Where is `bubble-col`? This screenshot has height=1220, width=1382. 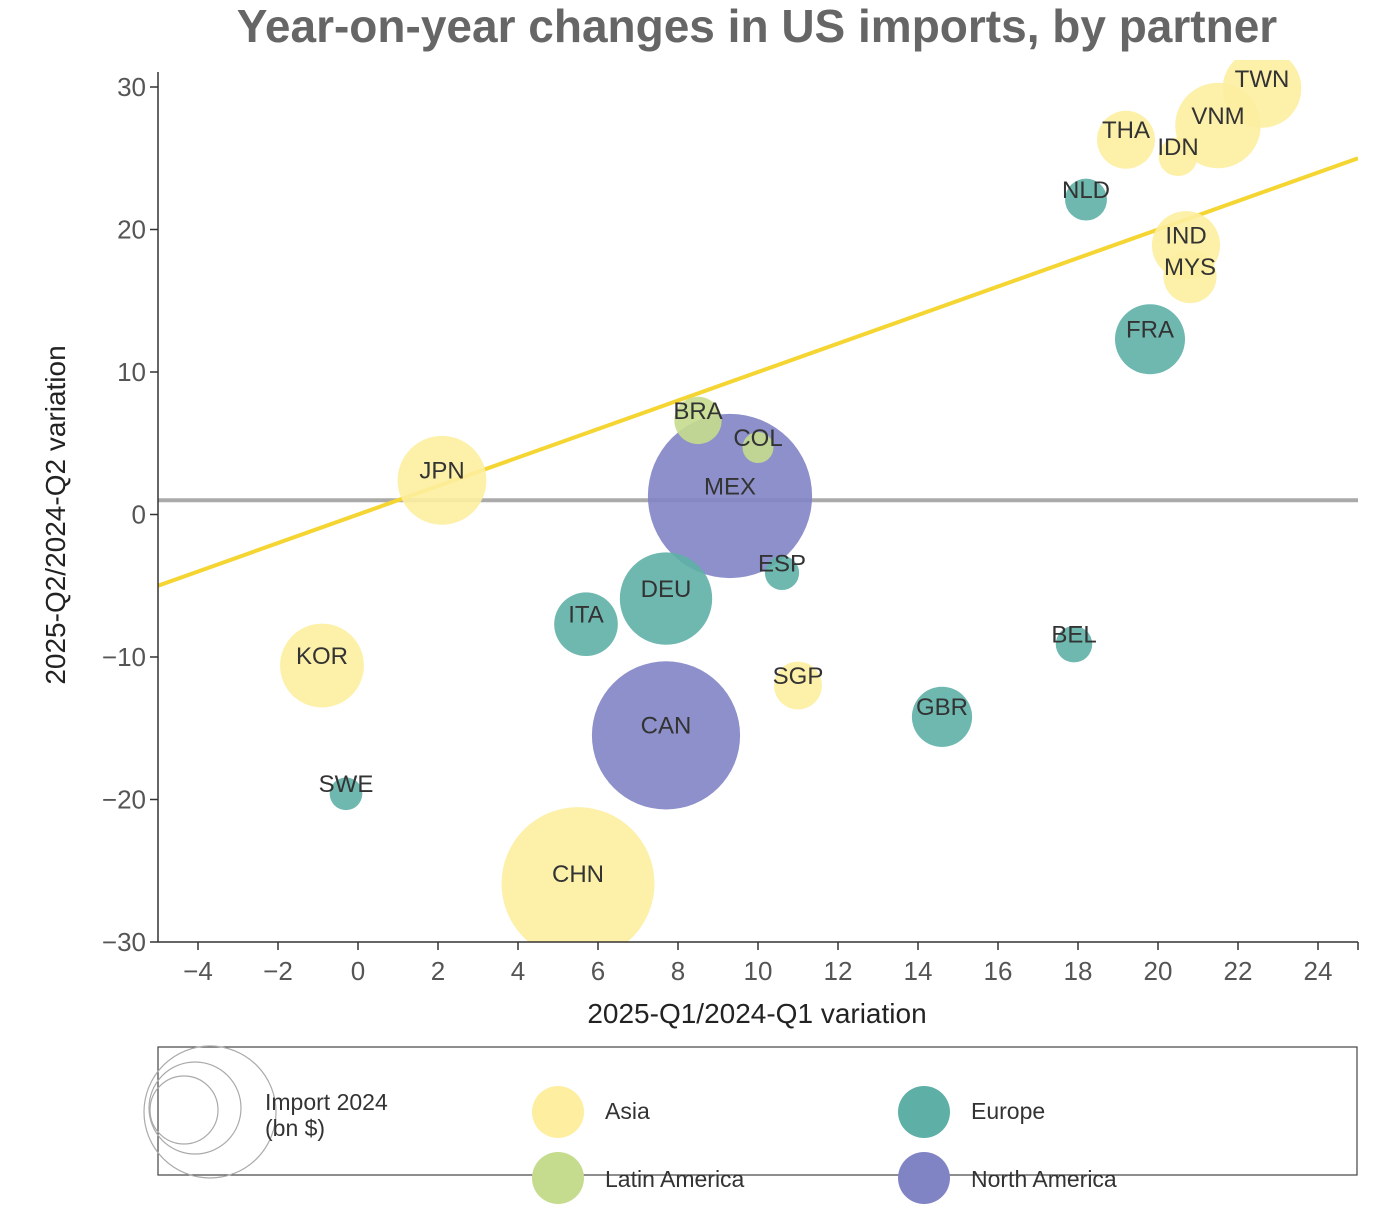
bubble-col is located at coordinates (758, 448).